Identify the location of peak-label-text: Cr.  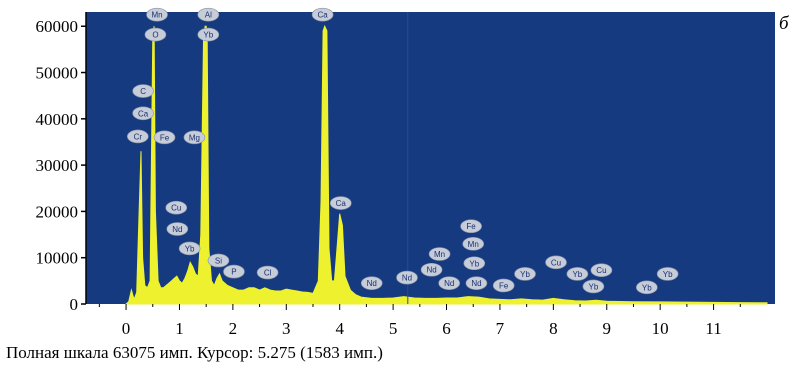
(138, 136).